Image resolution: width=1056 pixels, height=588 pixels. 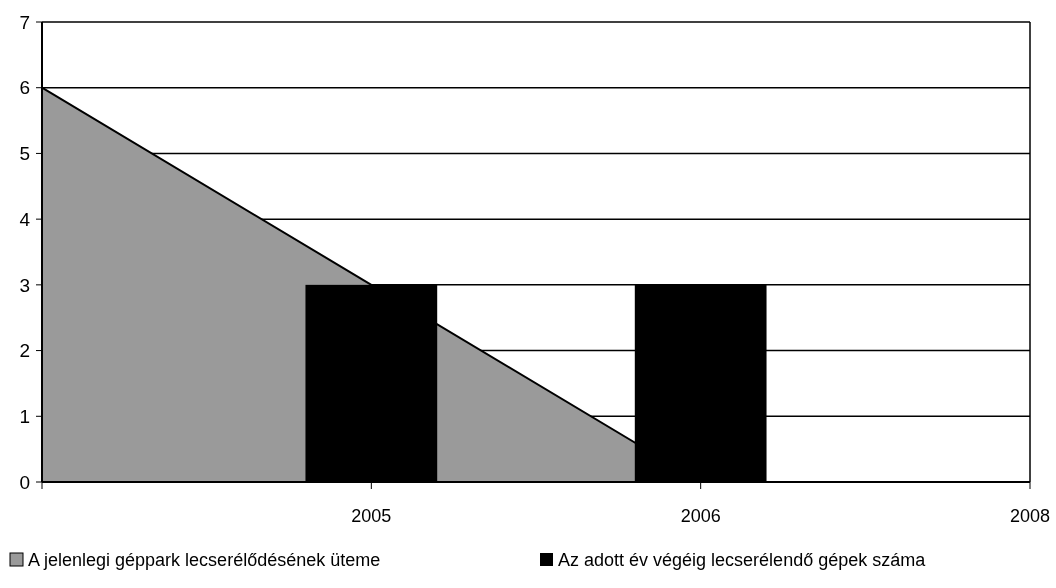 I want to click on y-tick-label: 4, so click(x=25, y=219).